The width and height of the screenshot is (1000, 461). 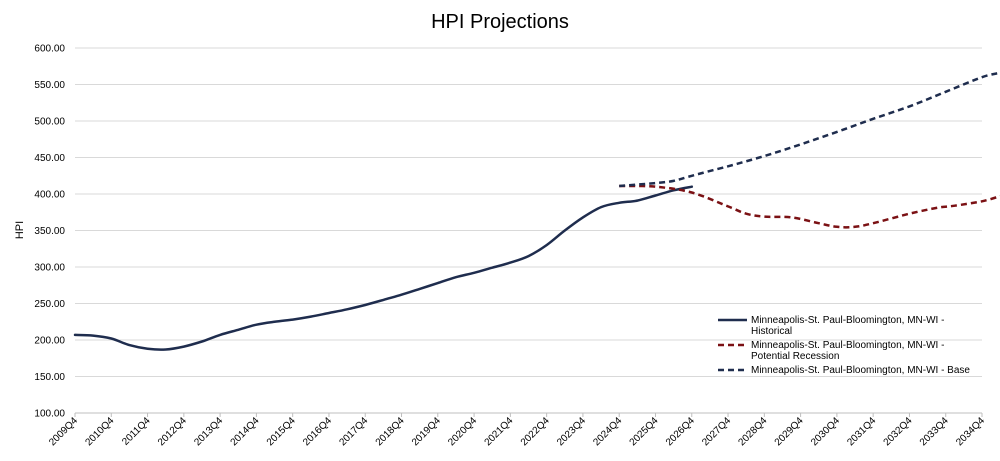 What do you see at coordinates (49, 158) in the screenshot?
I see `y-tick-label: 450.00` at bounding box center [49, 158].